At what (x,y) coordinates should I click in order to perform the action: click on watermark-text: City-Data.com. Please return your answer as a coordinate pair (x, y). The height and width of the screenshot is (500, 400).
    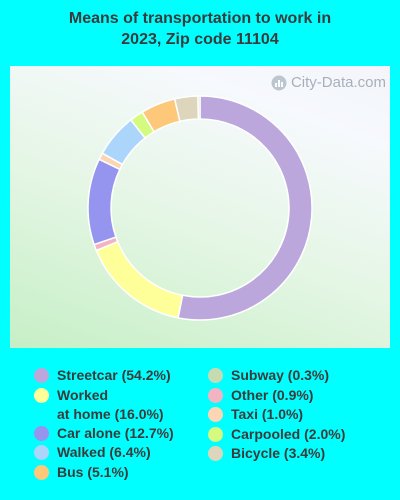
    Looking at the image, I should click on (338, 82).